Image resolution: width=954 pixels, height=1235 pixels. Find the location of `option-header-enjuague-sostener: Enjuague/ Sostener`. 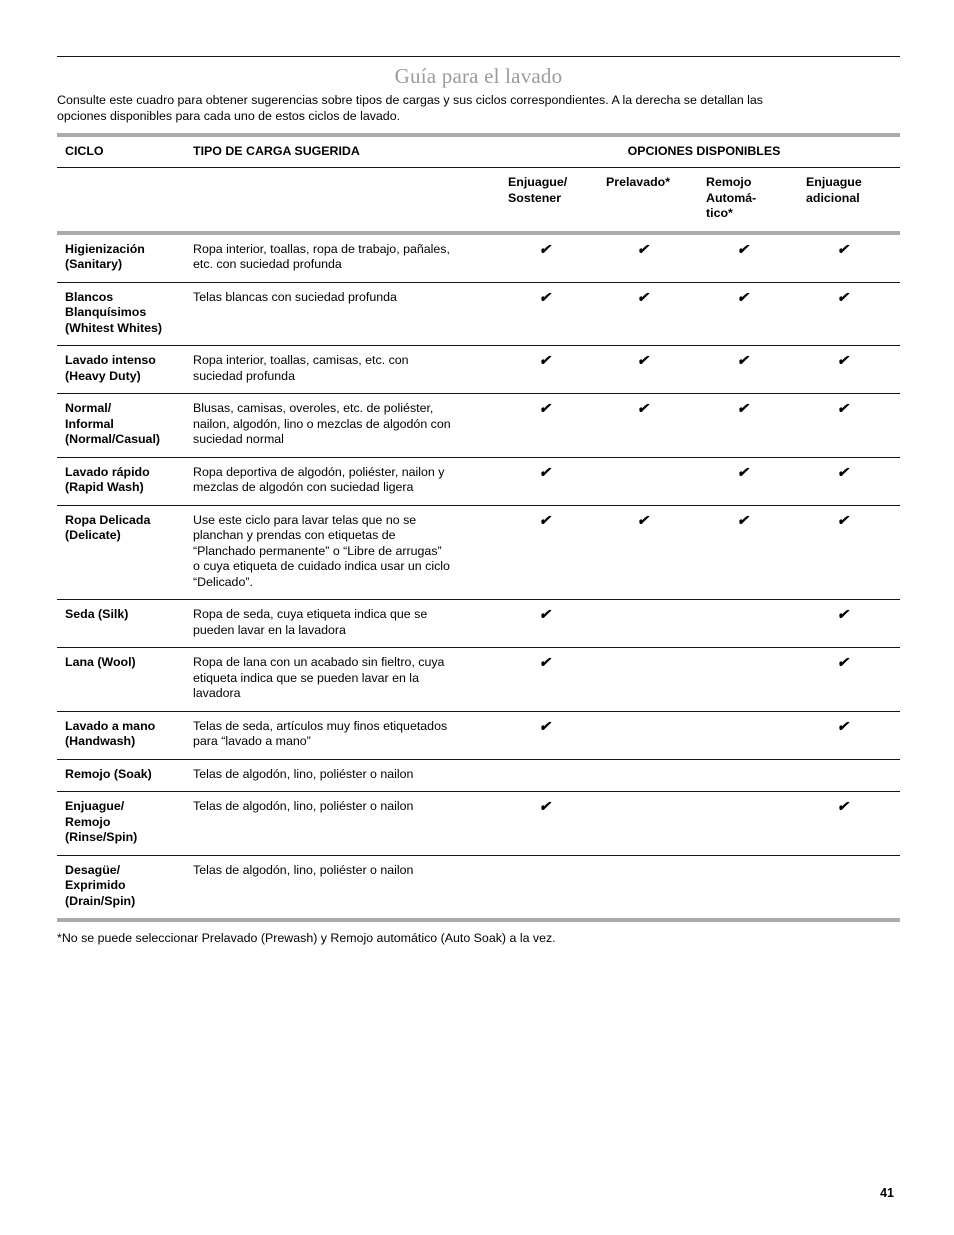

option-header-enjuague-sostener: Enjuague/ Sostener is located at coordinates (538, 190).